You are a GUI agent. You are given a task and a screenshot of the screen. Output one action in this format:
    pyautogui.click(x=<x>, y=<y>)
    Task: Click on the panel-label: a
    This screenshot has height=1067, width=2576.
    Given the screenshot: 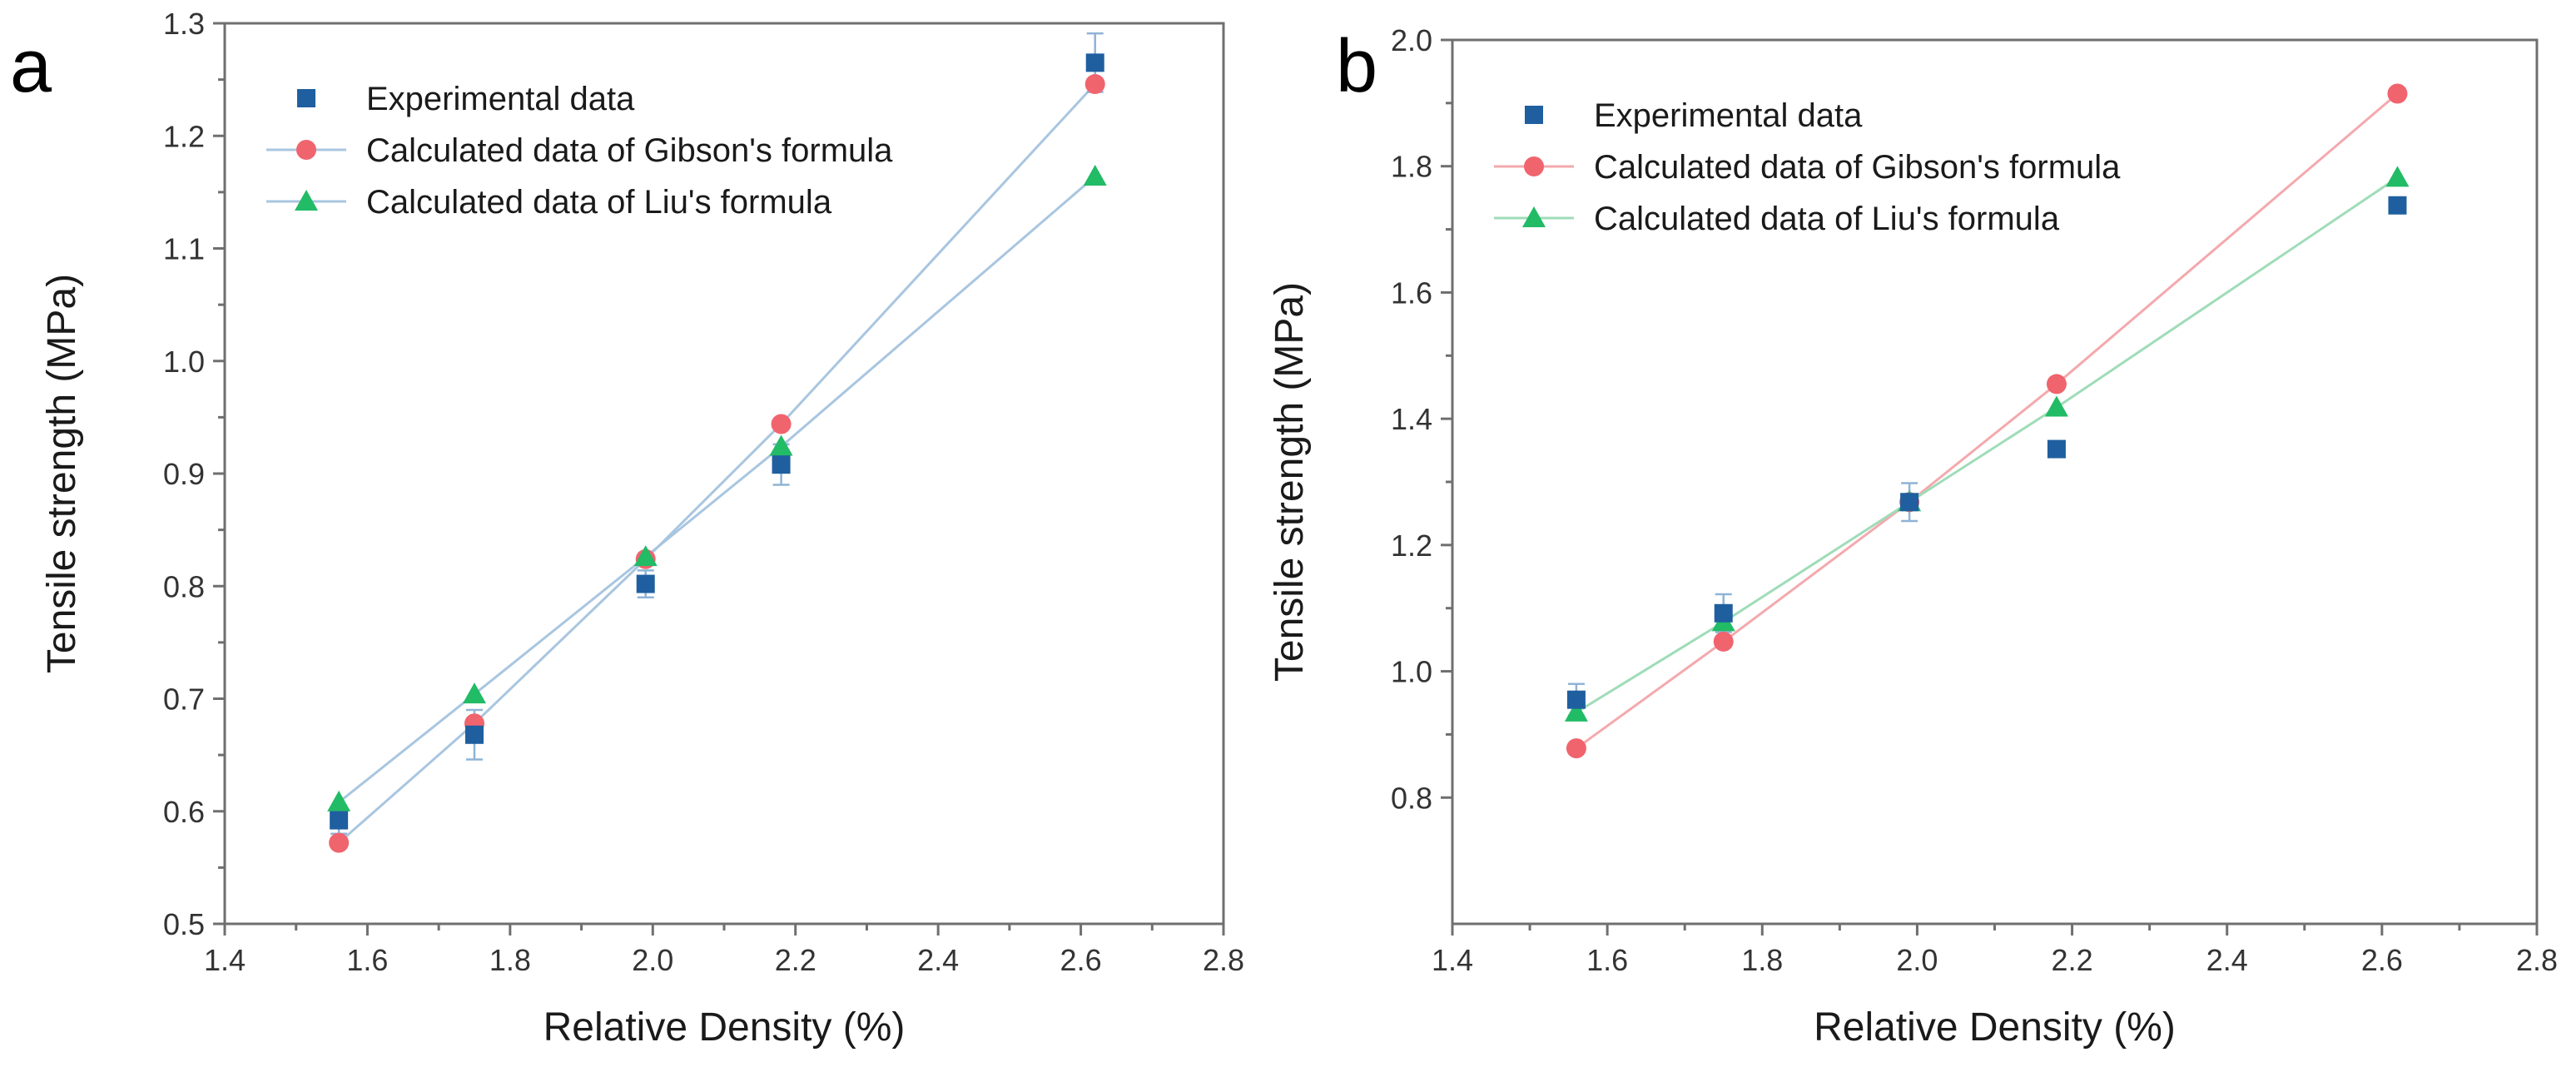 What is the action you would take?
    pyautogui.click(x=31, y=66)
    